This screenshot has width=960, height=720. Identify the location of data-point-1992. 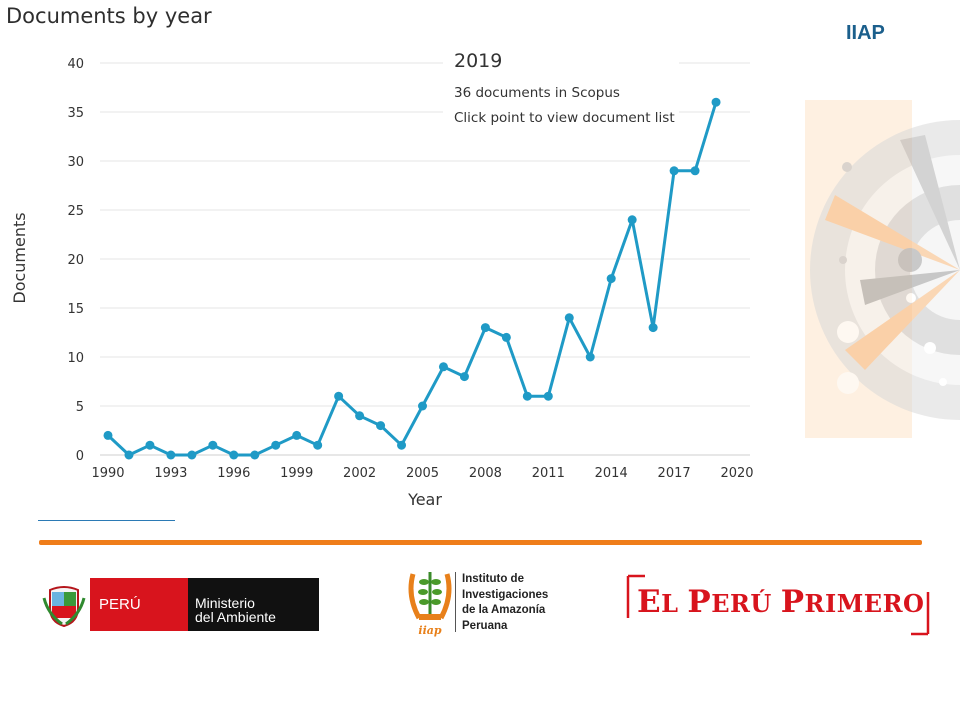
(150, 445).